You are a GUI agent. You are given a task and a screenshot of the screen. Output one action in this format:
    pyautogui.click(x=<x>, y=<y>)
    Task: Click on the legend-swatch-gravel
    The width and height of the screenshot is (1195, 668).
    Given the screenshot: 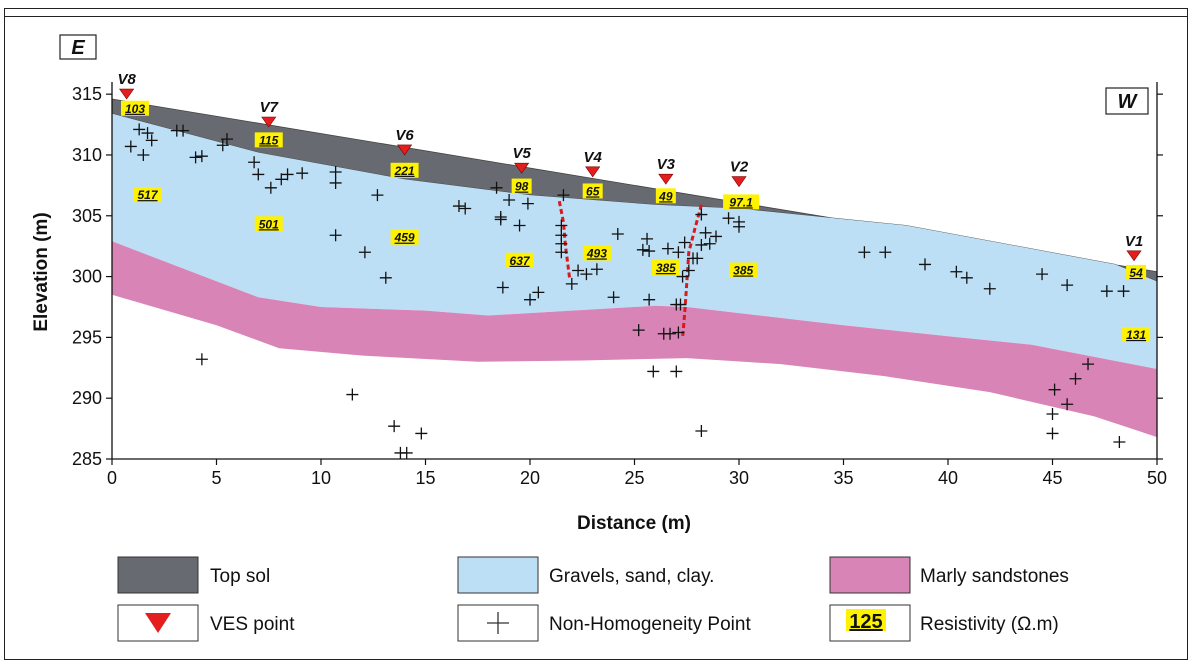 What is the action you would take?
    pyautogui.click(x=498, y=575)
    